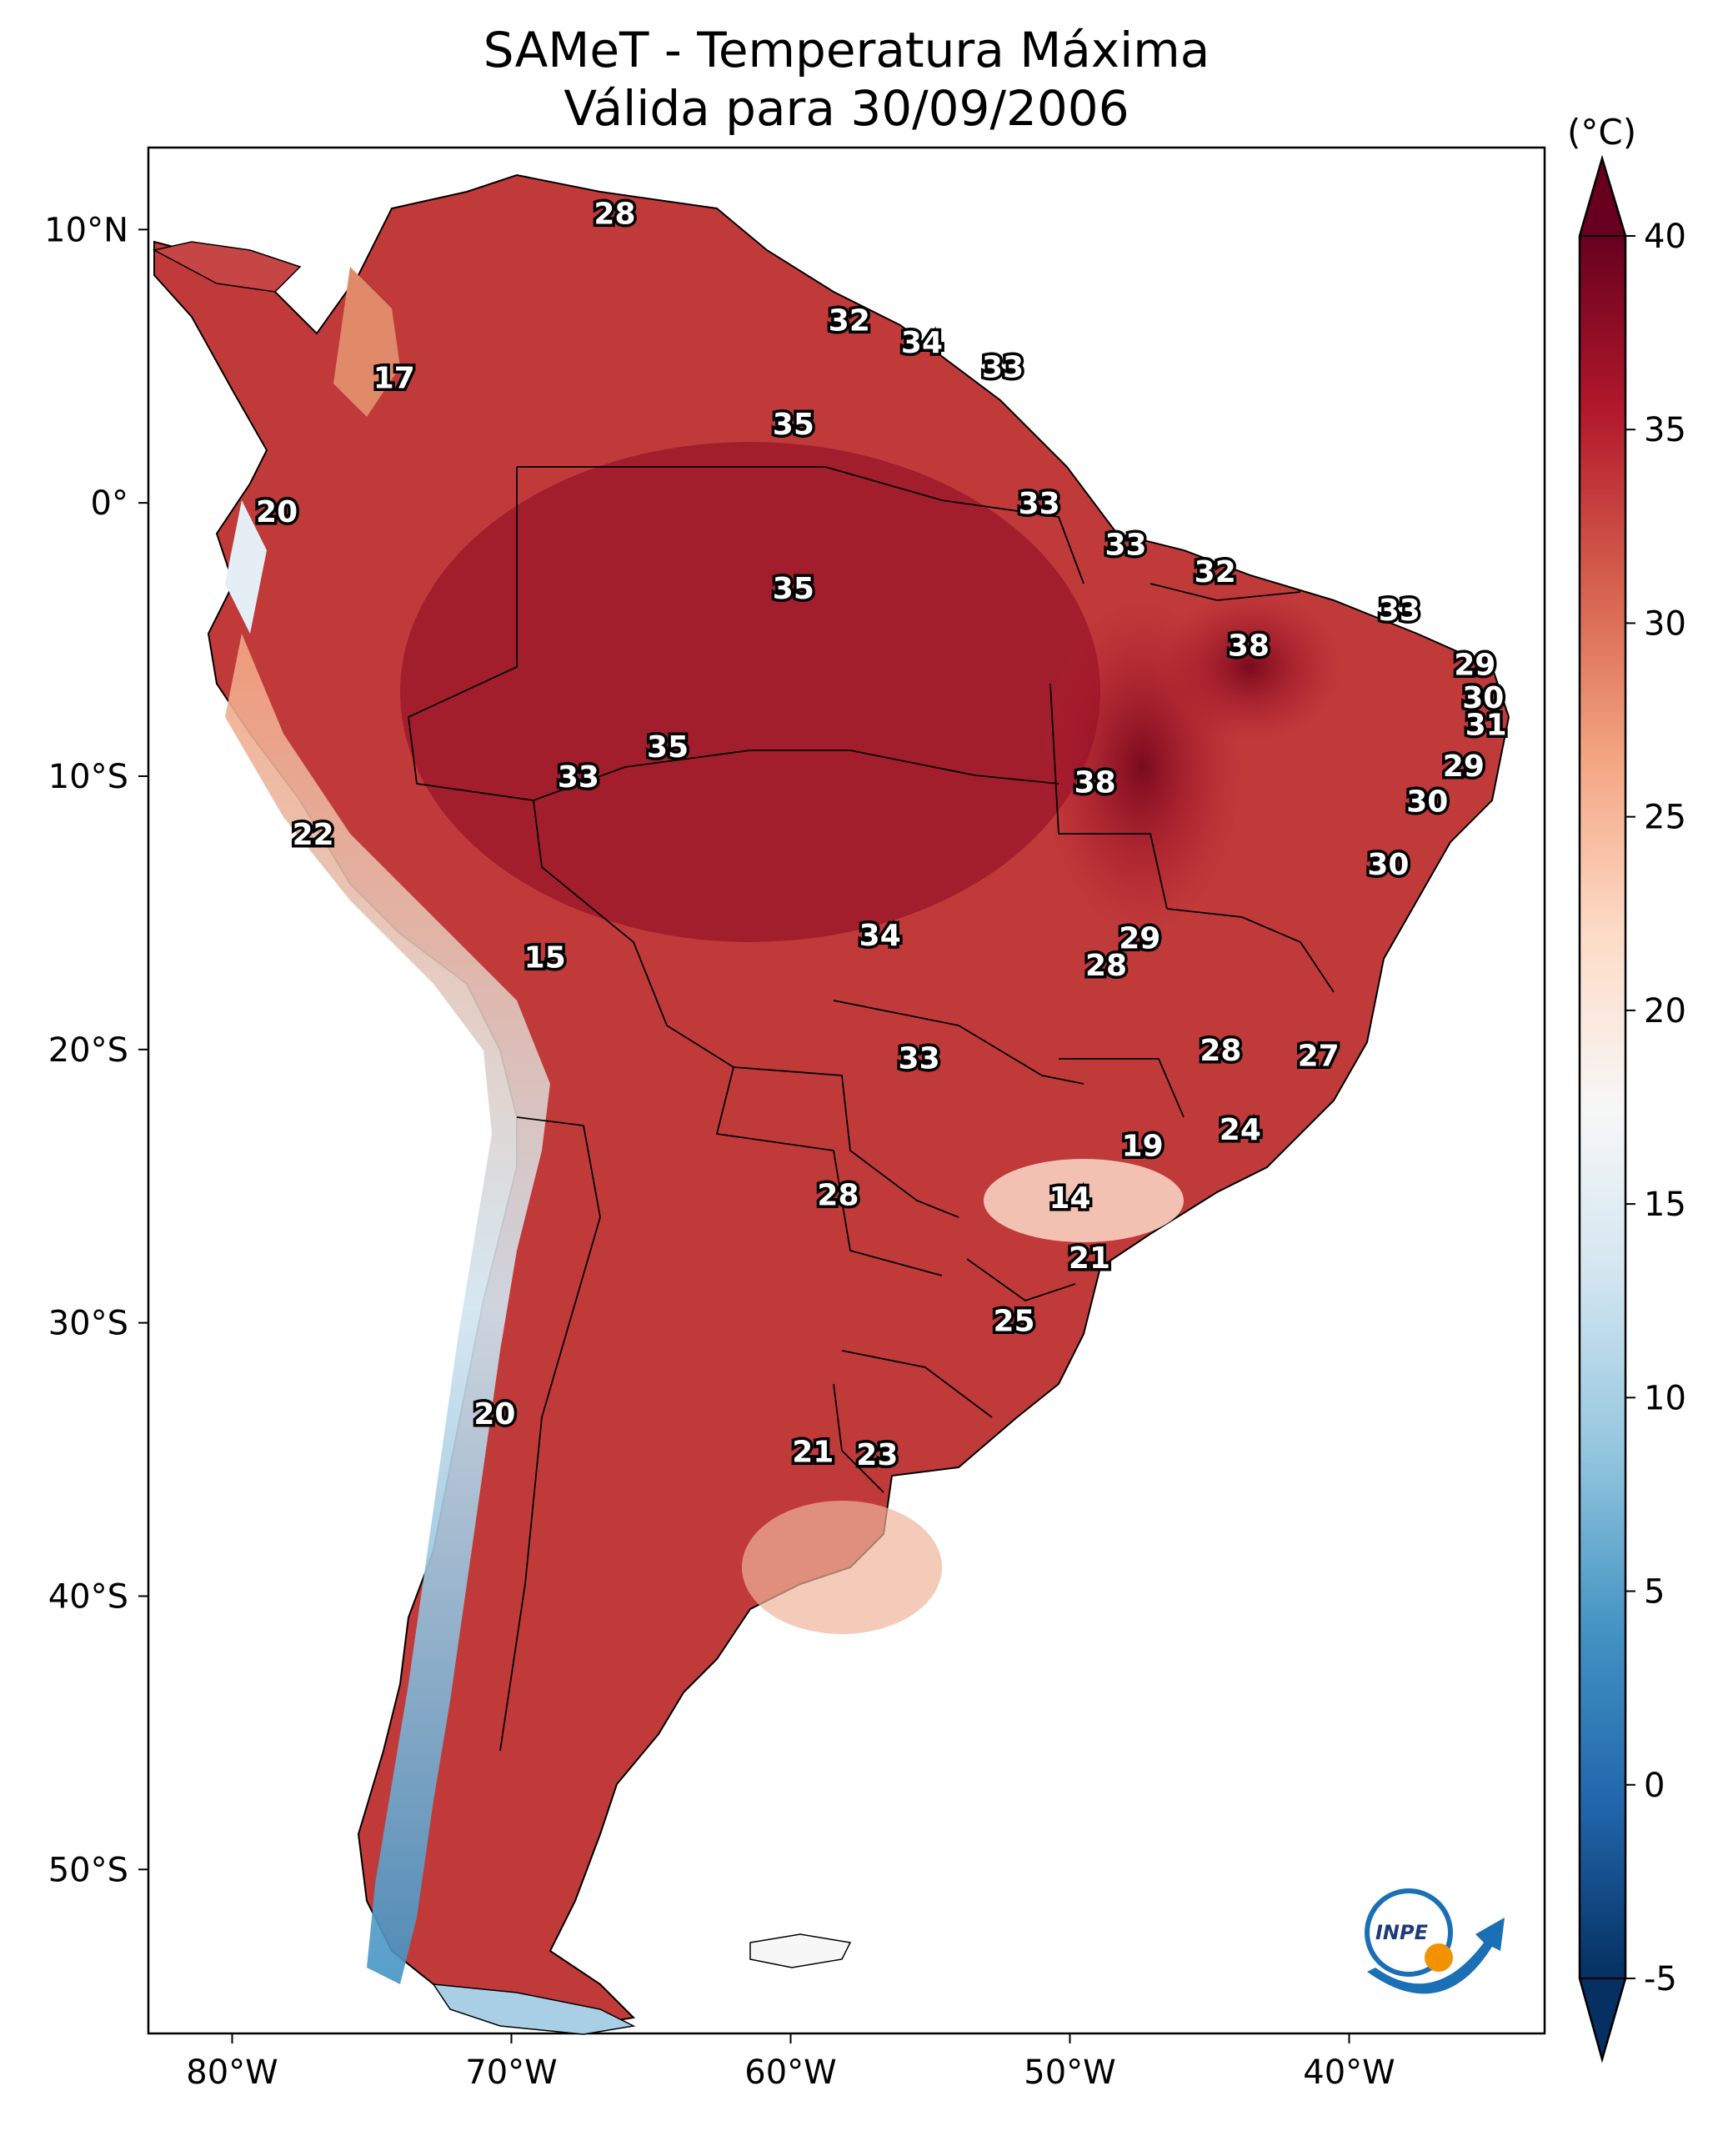 The width and height of the screenshot is (1723, 2156). What do you see at coordinates (1665, 623) in the screenshot?
I see `colorbar-tick-label: 30` at bounding box center [1665, 623].